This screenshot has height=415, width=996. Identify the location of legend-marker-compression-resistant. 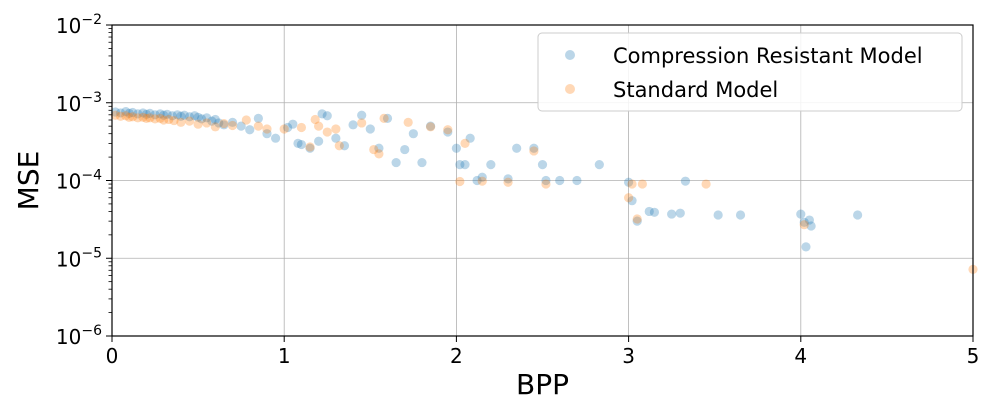
(570, 55).